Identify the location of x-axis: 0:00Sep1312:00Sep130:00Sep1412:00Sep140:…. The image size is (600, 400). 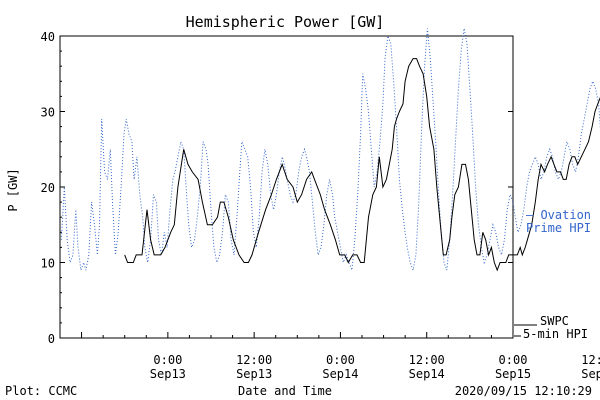
(340, 356).